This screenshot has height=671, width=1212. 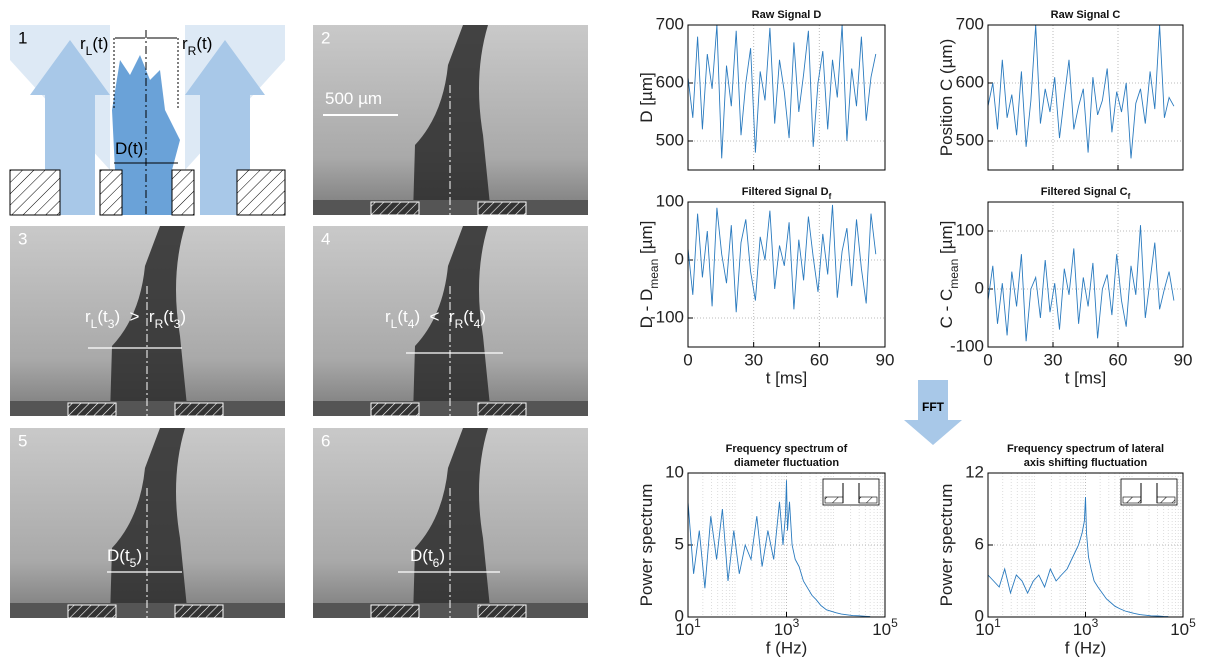 I want to click on panel-label: D(t6), so click(x=427, y=558).